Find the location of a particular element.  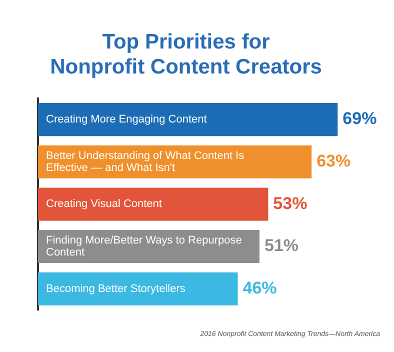

data-label: 53% is located at coordinates (290, 203).